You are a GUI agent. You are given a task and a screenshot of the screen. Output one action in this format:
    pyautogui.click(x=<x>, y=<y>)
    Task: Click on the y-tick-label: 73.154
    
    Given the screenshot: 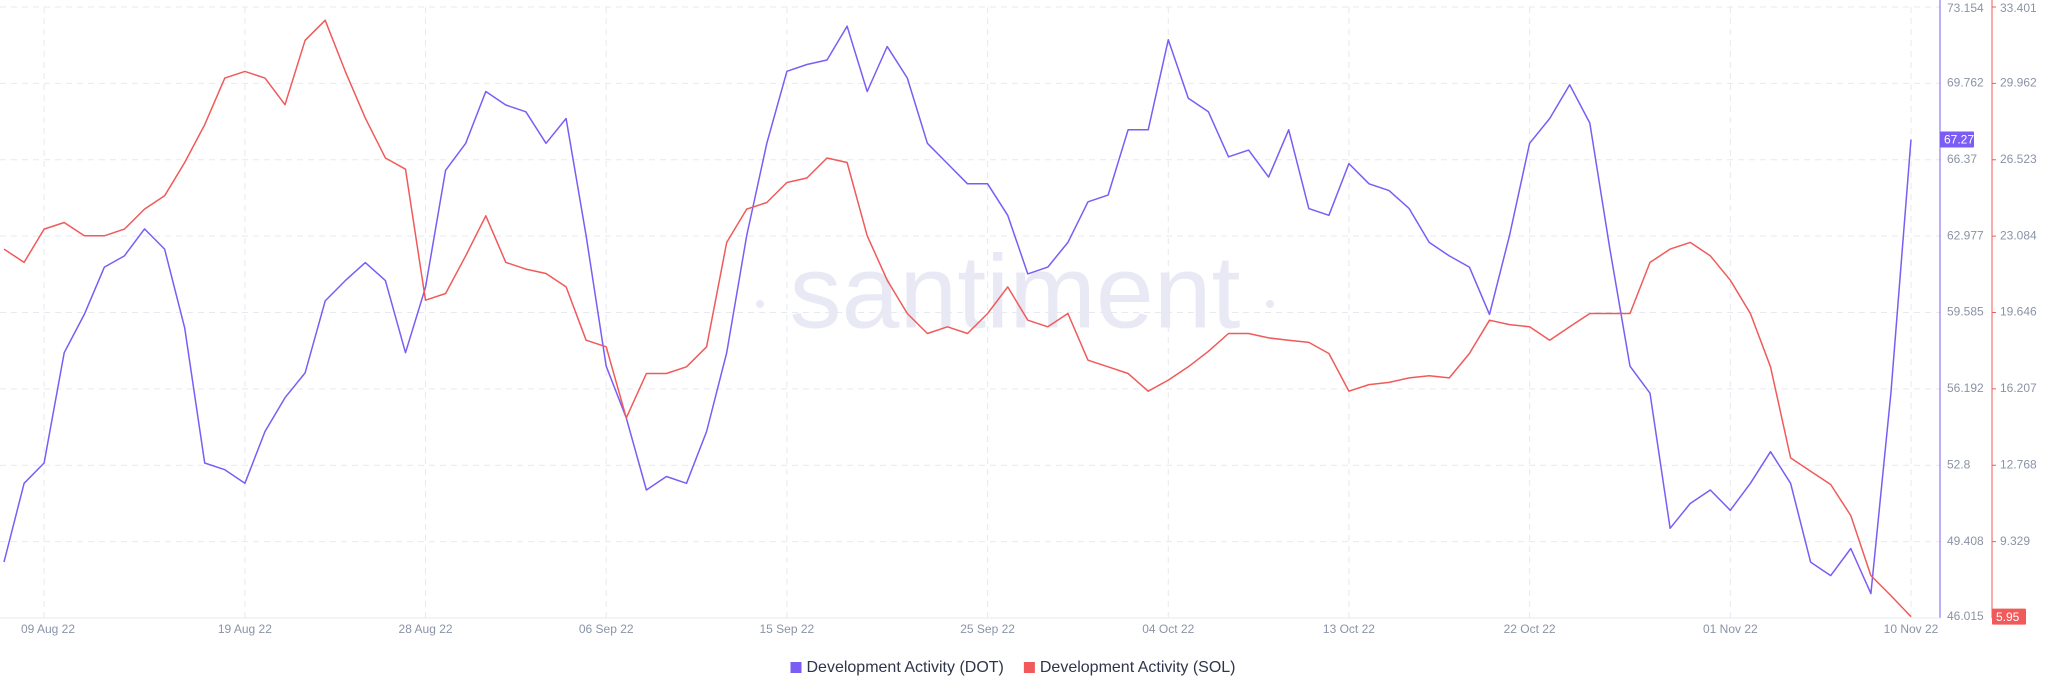 What is the action you would take?
    pyautogui.click(x=1965, y=8)
    